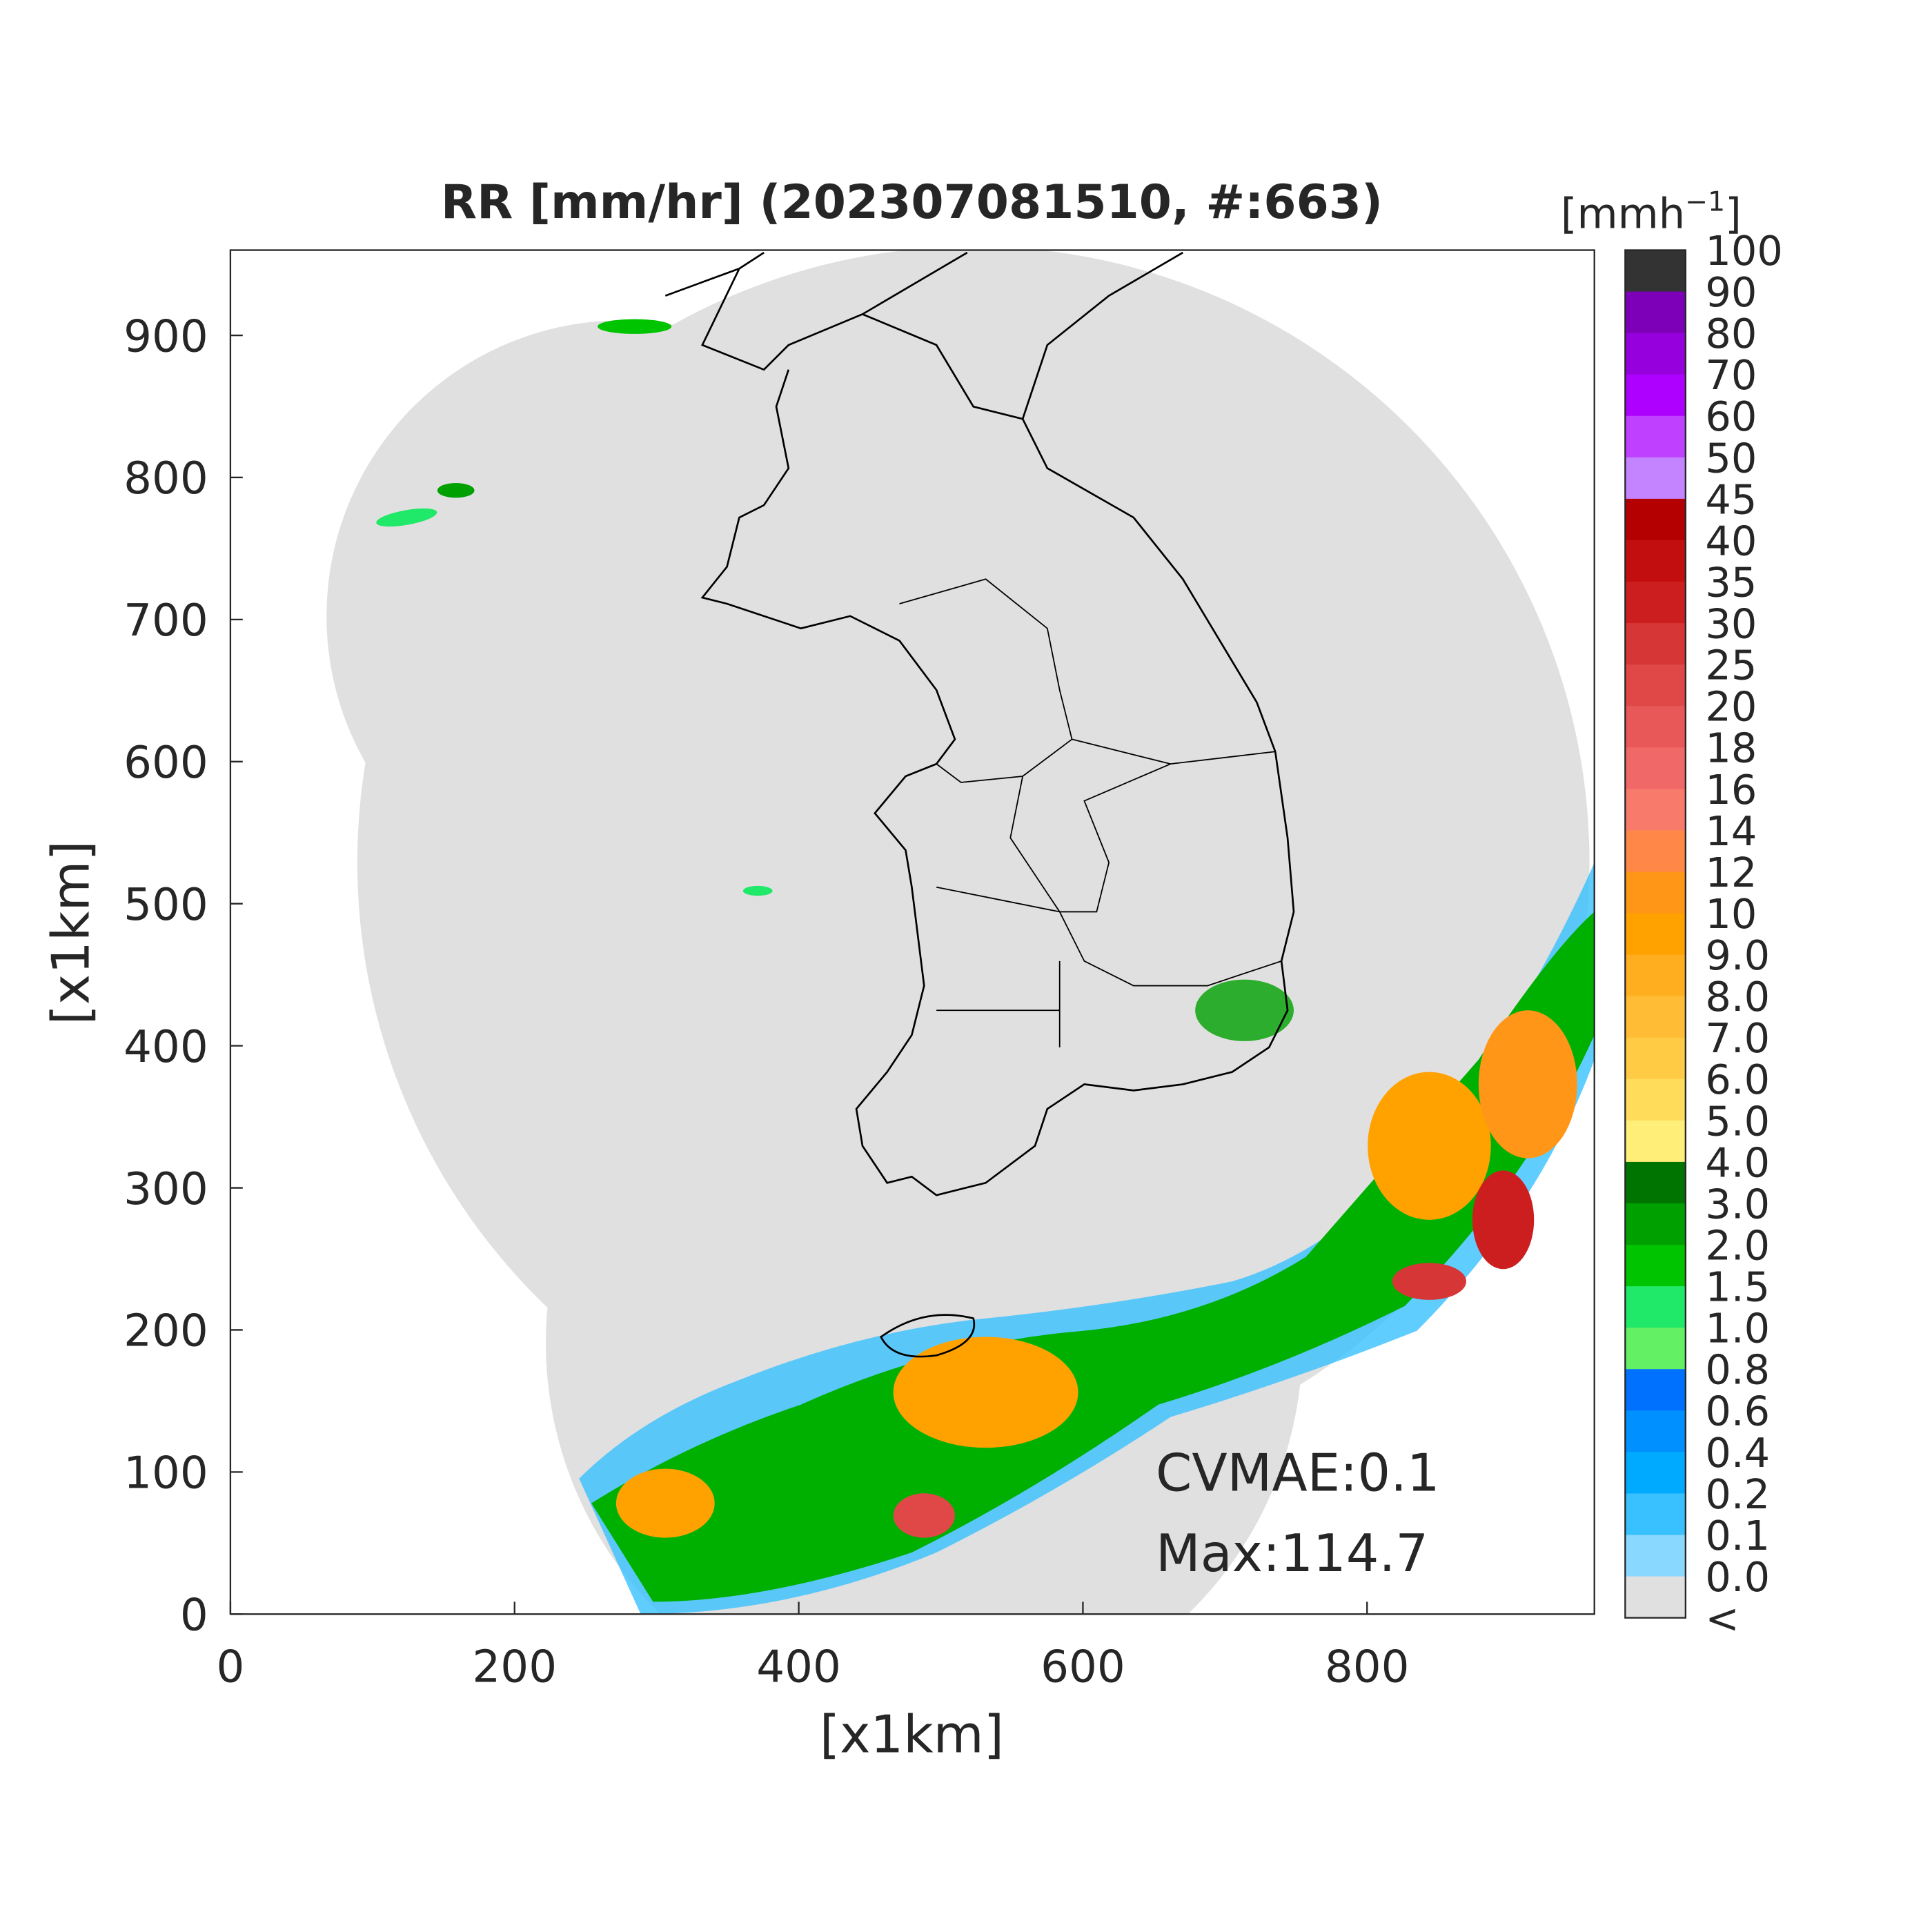 The image size is (1932, 1932). Describe the element at coordinates (912, 1734) in the screenshot. I see `x-axis-label: [x1km]` at that location.